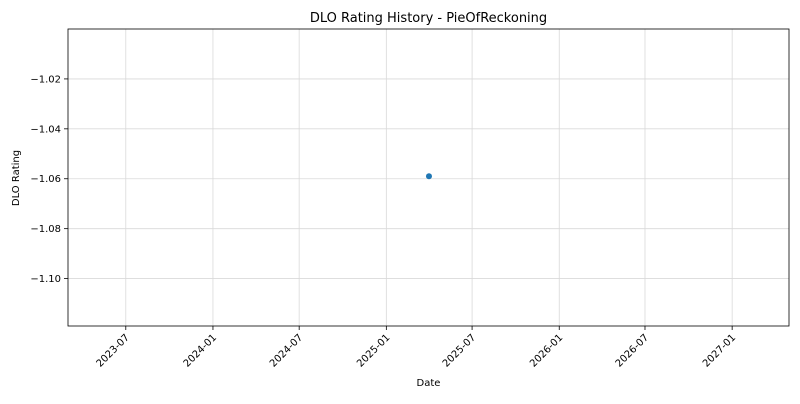  Describe the element at coordinates (45, 179) in the screenshot. I see `y-tick-label: −1.06` at that location.